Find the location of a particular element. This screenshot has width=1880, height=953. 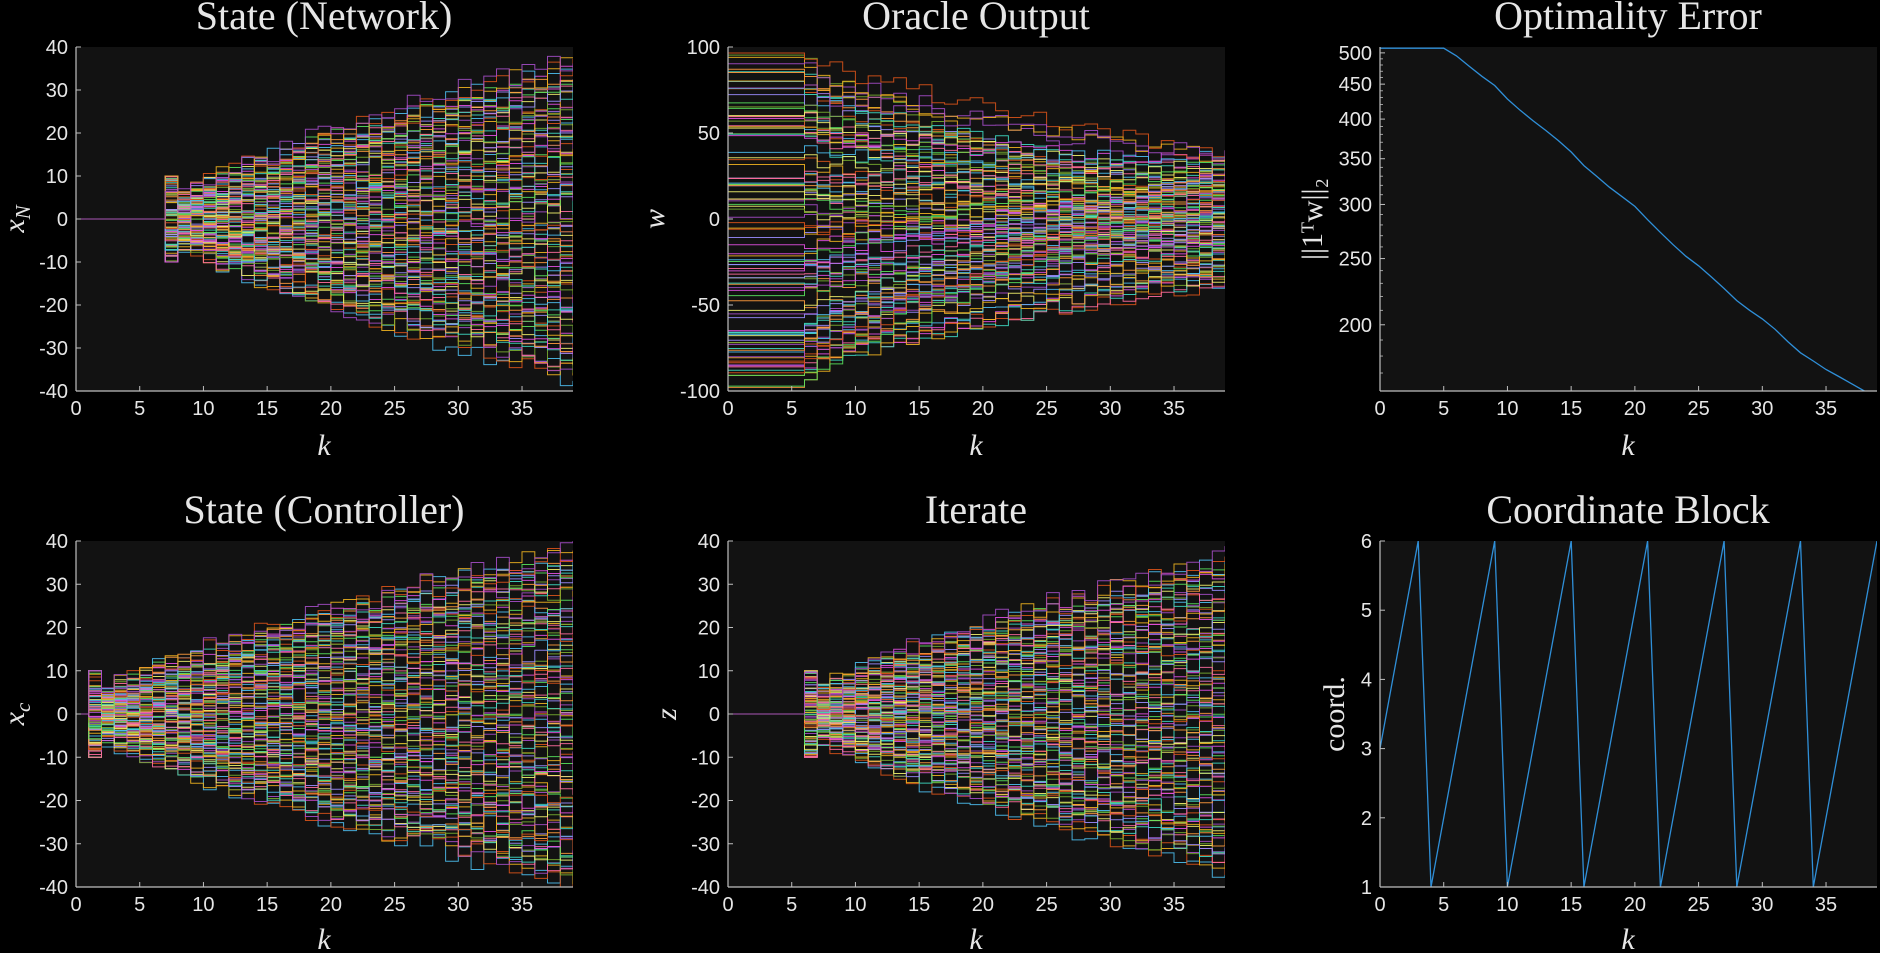

y-tick-label: 6 is located at coordinates (1366, 542).